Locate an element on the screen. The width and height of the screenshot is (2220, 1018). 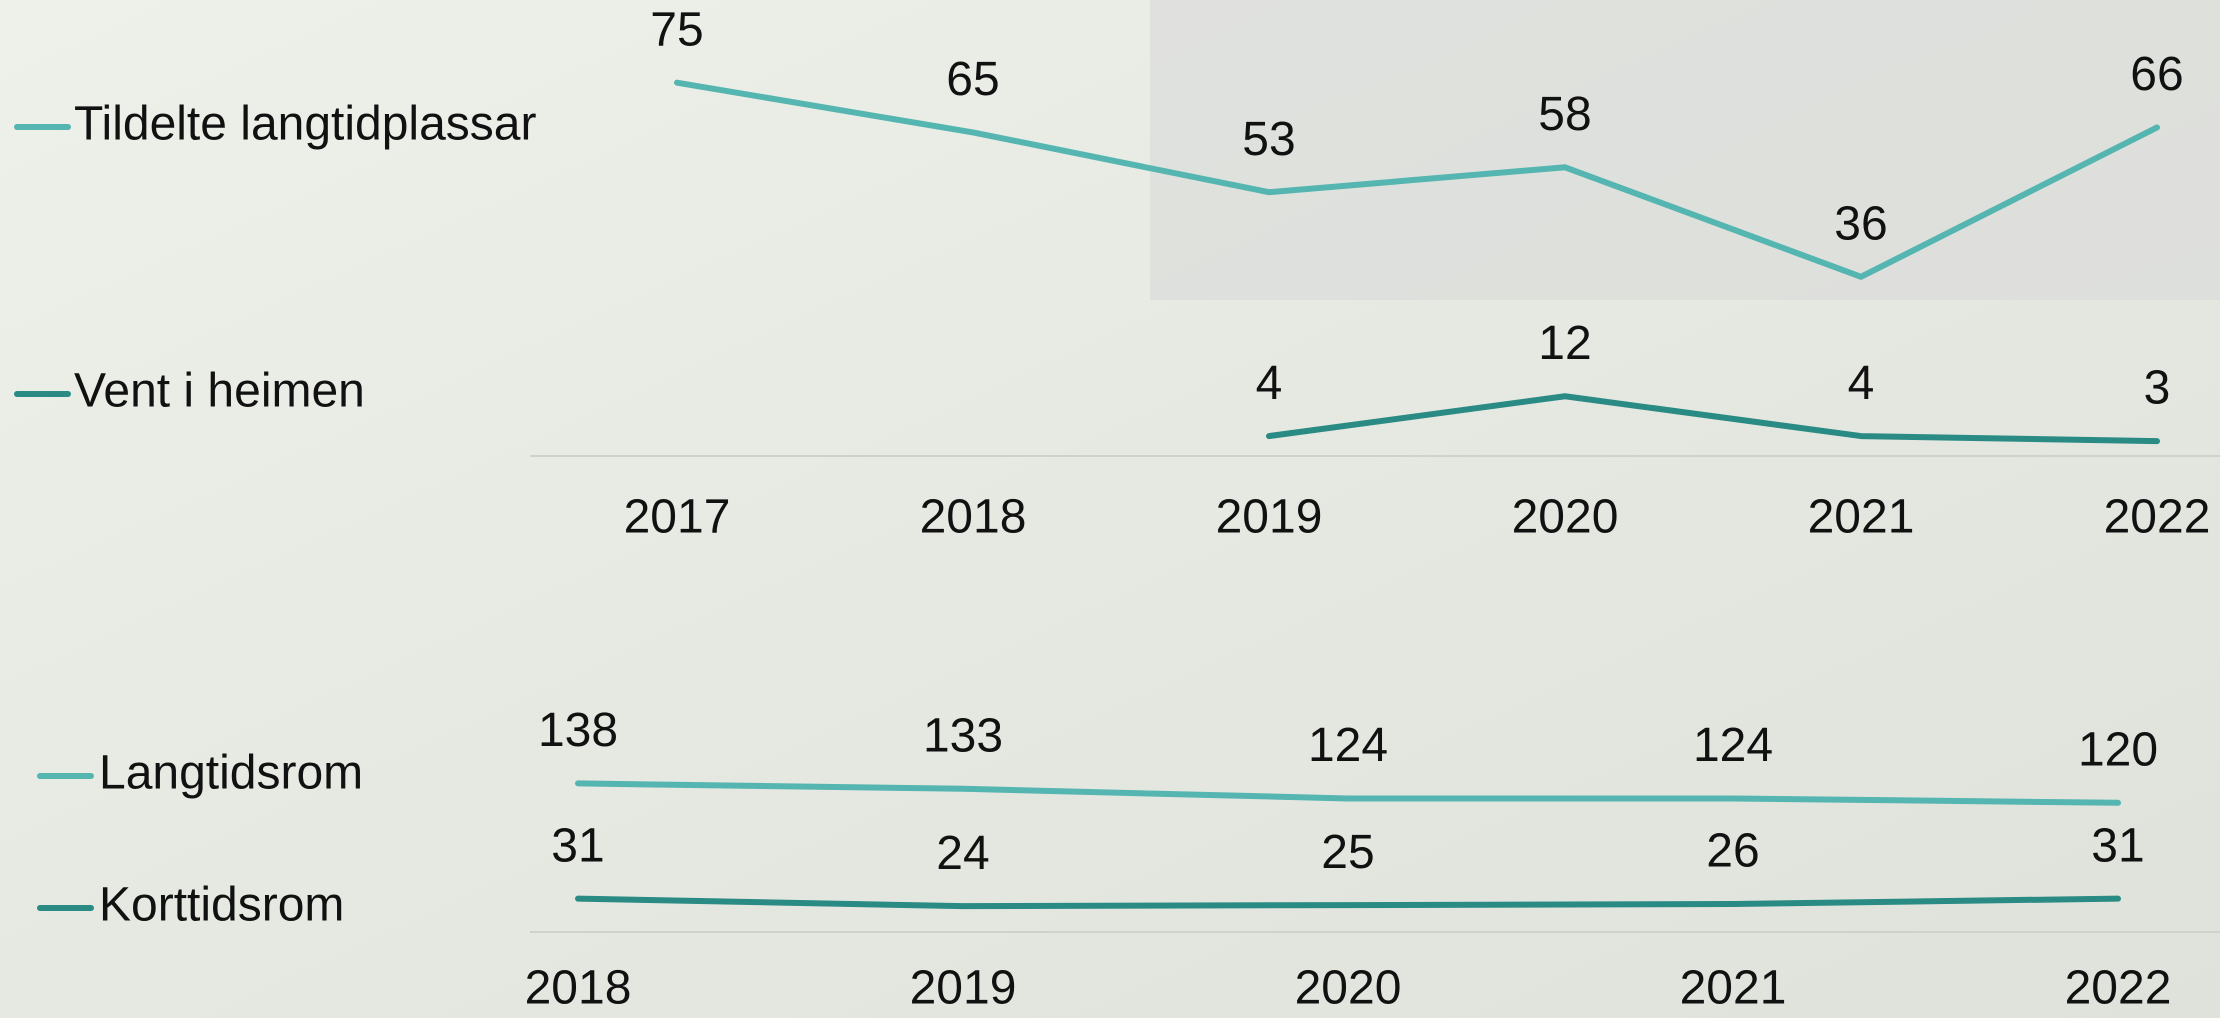
data-label: 58 is located at coordinates (1564, 114).